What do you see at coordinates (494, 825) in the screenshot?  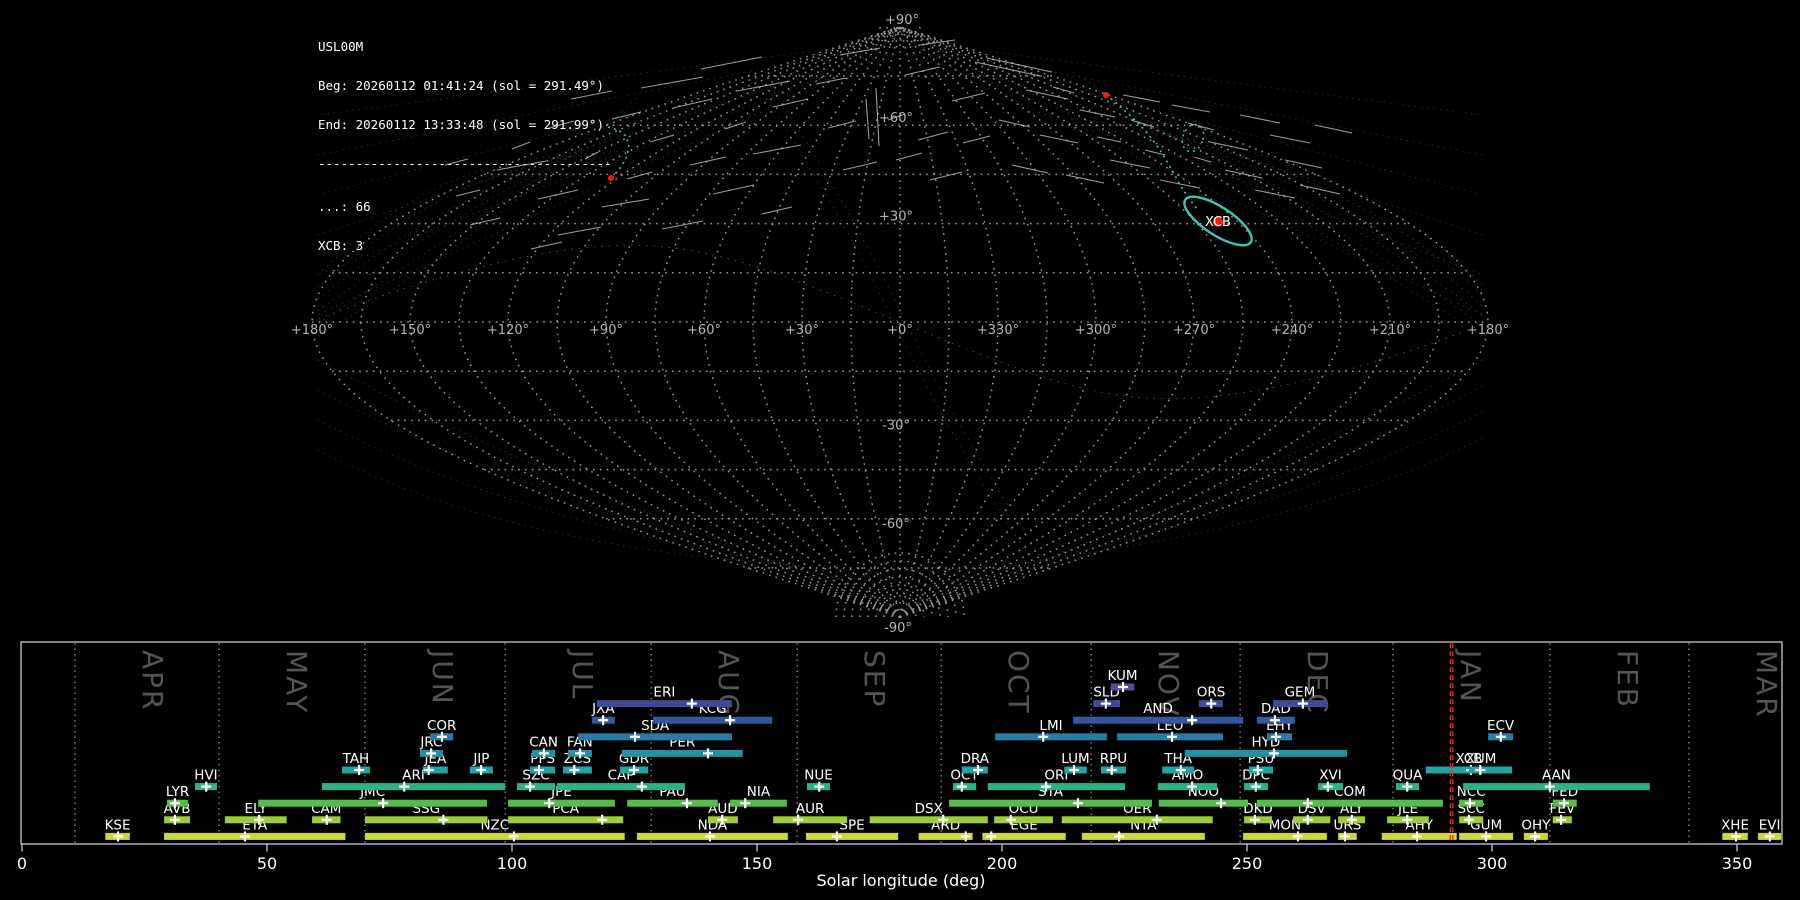 I see `shower-label: NZC` at bounding box center [494, 825].